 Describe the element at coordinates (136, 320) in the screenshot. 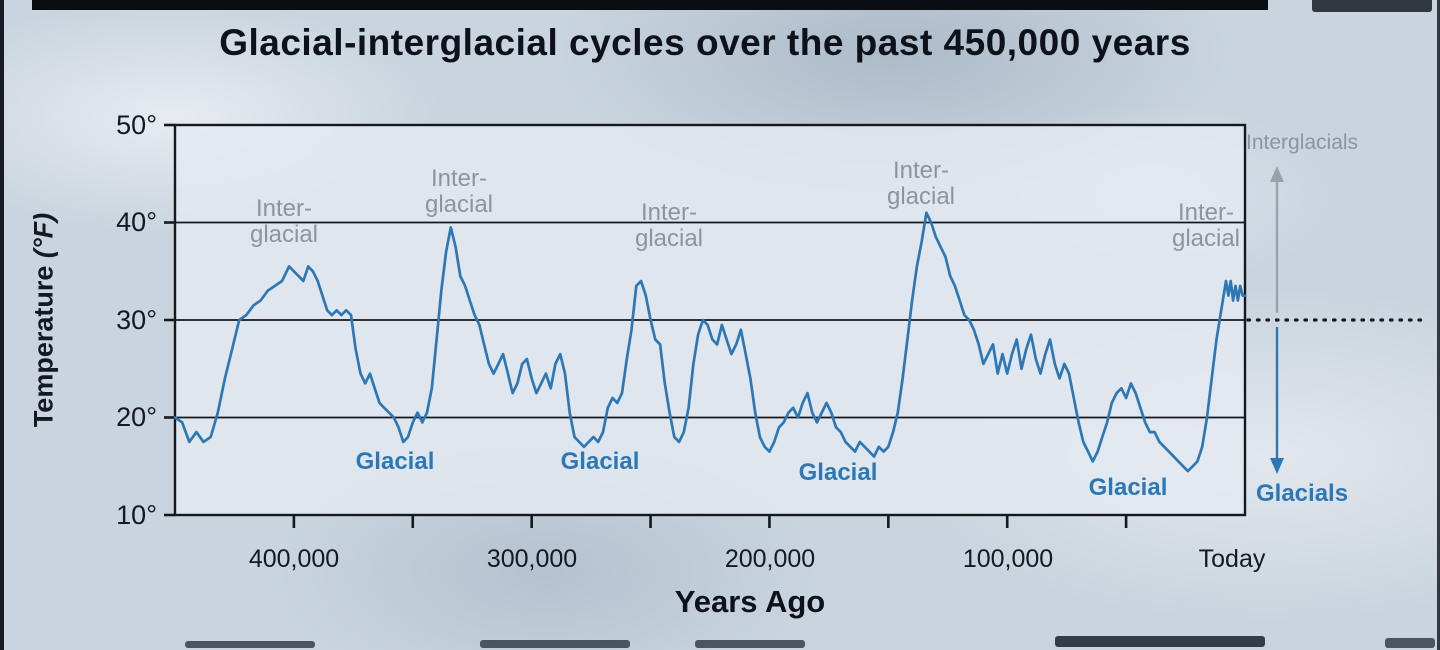

I see `y-tick-label-30: 30°` at that location.